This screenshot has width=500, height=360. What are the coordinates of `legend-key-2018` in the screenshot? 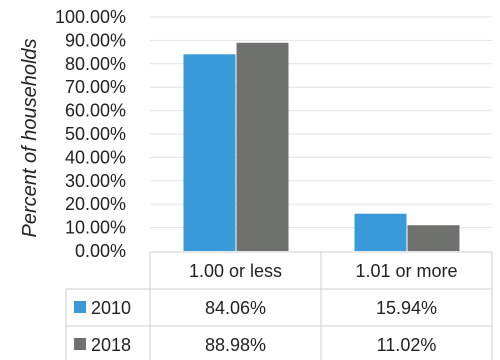 It's located at (80, 344).